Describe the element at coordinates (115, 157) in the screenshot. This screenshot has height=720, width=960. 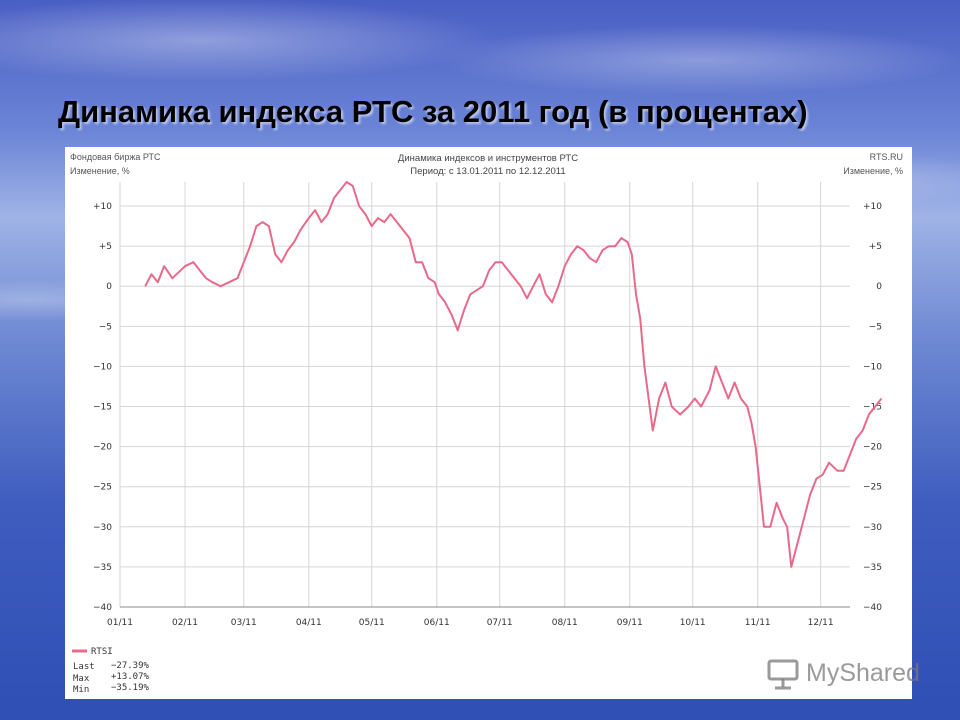
I see `chart-source-label: Фондовая биржа РТС` at that location.